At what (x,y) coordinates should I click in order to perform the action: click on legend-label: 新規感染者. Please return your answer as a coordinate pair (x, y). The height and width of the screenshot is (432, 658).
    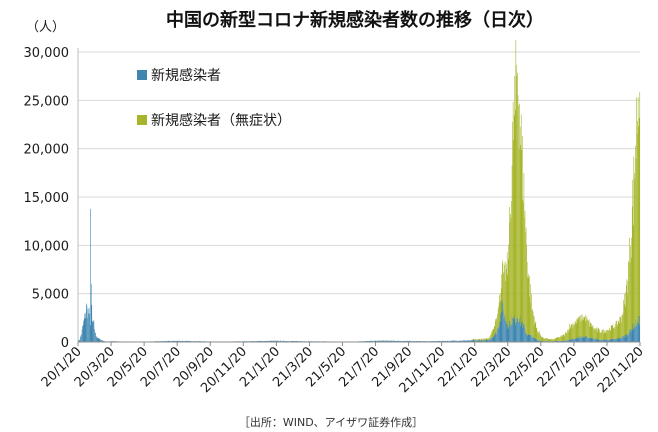
    Looking at the image, I should click on (186, 75).